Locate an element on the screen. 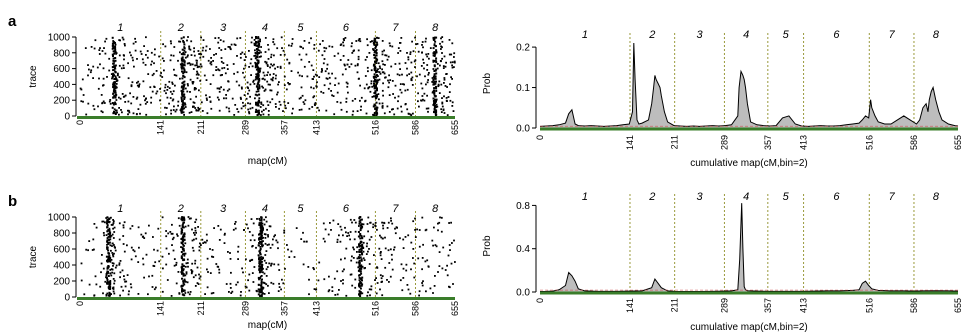  x-tick-label: 413 is located at coordinates (316, 127).